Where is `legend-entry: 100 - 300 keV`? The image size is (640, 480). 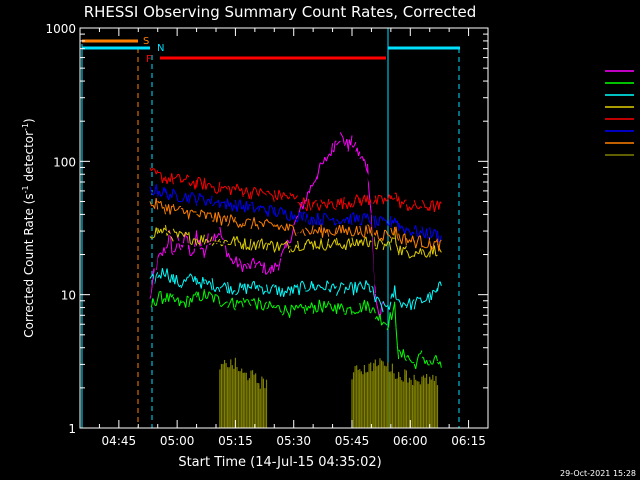
legend-entry: 100 - 300 keV is located at coordinates (561, 119).